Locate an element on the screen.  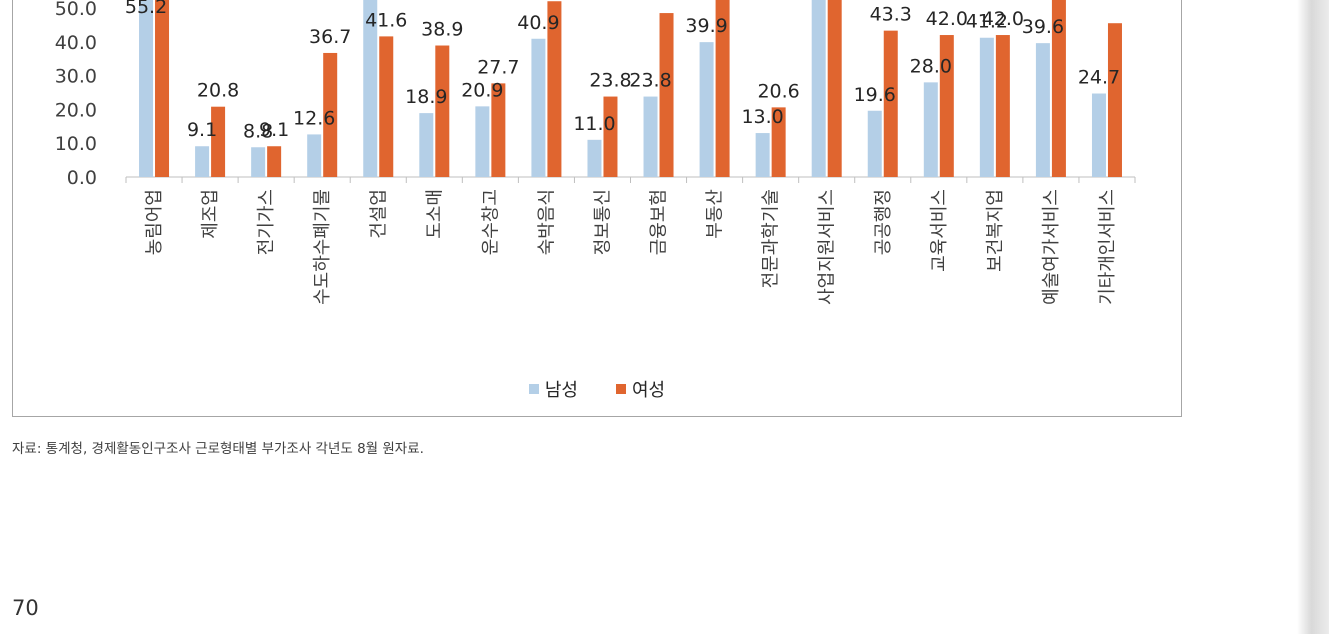
data-label-male: 39.6 is located at coordinates (1043, 27).